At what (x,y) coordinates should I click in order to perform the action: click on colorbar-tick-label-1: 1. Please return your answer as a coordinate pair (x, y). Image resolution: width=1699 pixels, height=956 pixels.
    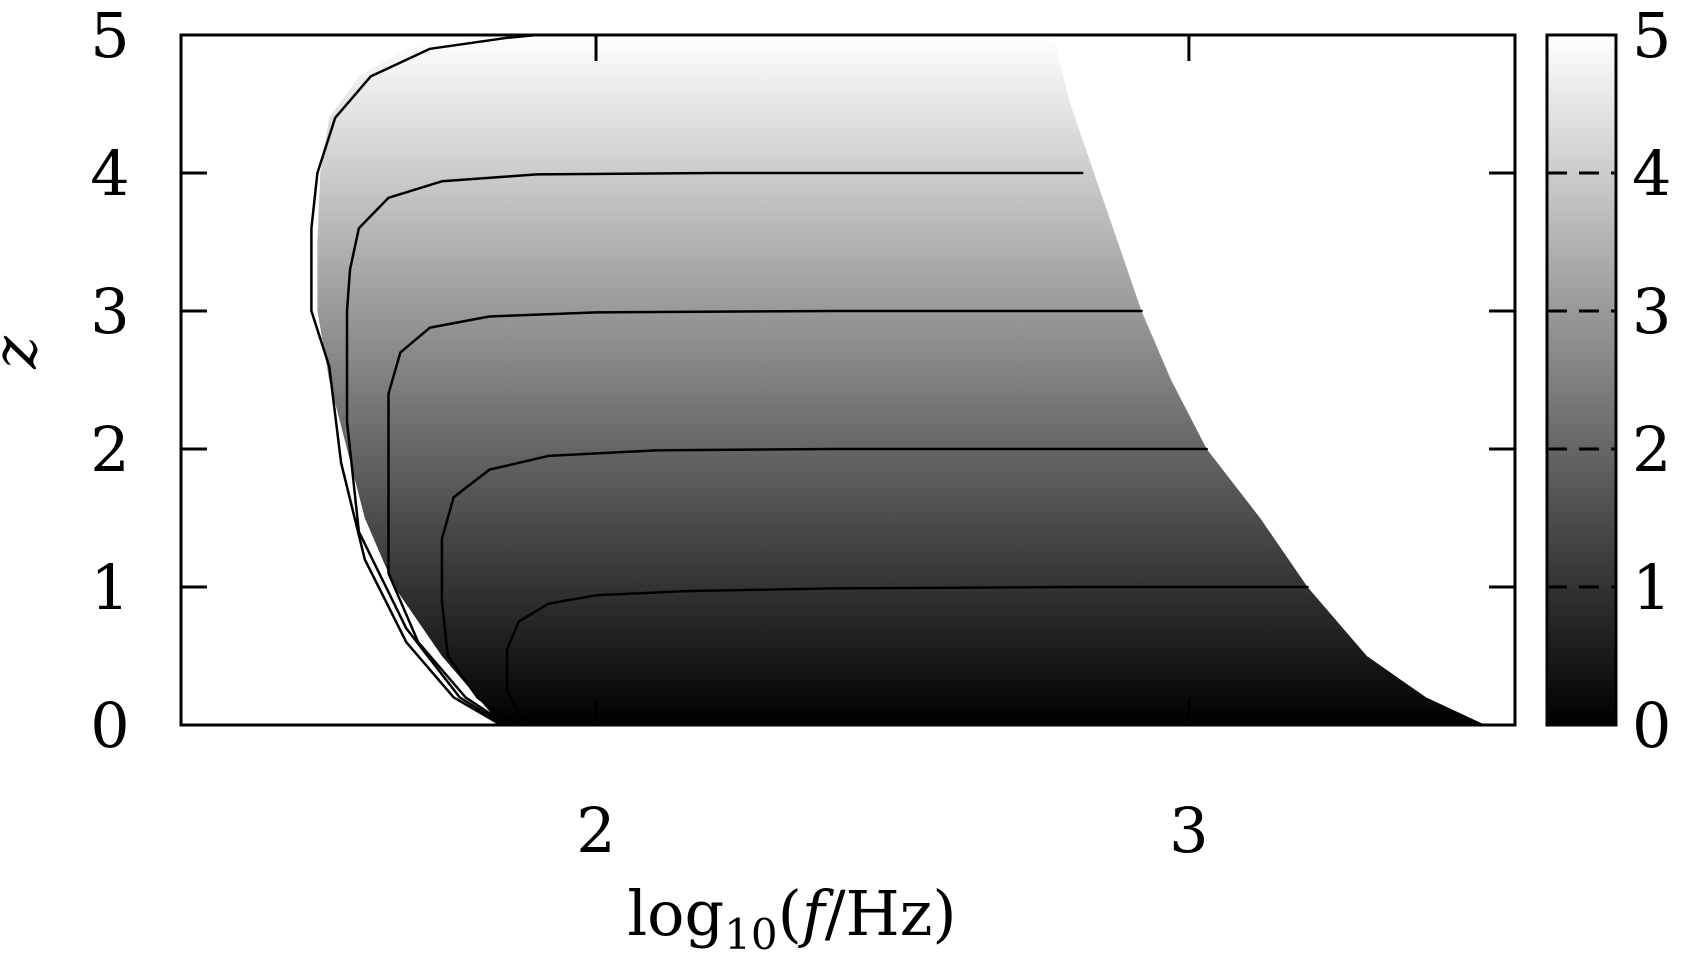
    Looking at the image, I should click on (1651, 587).